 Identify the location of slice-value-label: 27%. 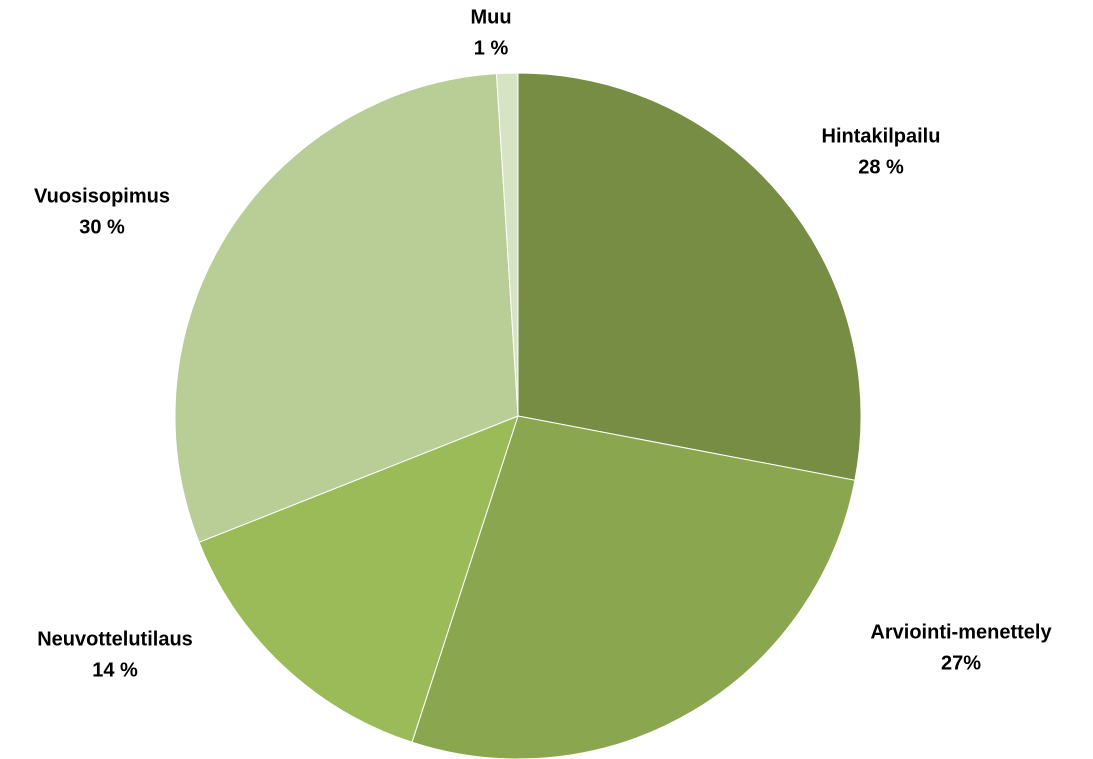
(961, 663).